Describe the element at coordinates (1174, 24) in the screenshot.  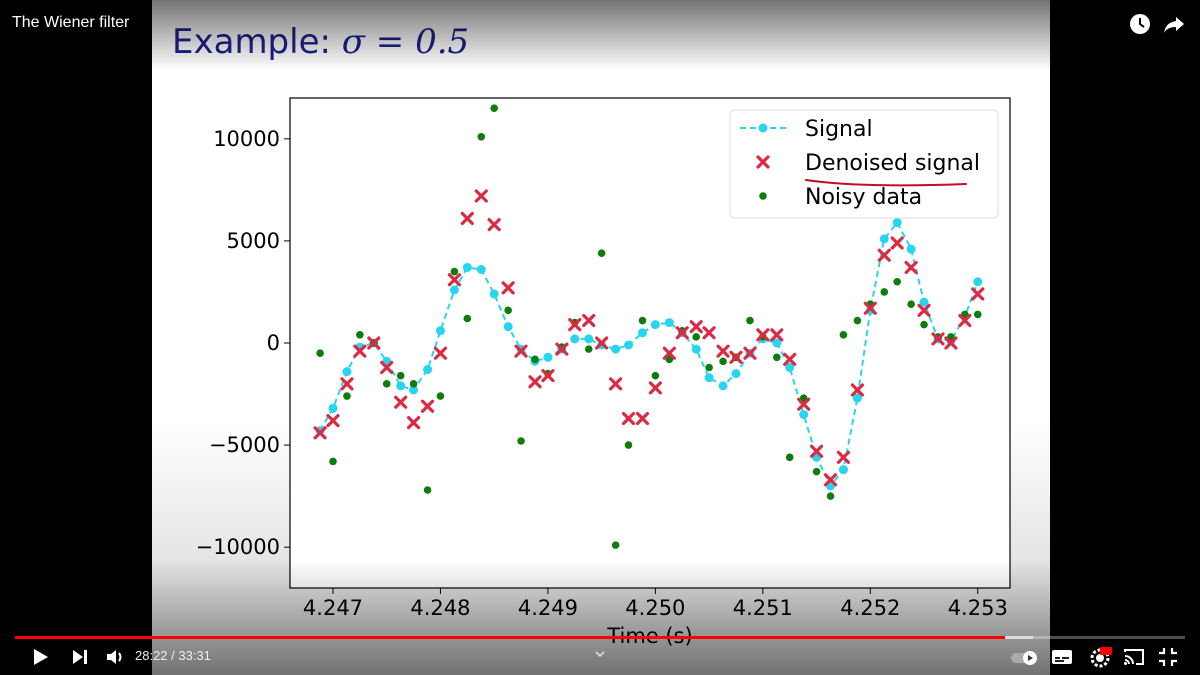
I see `share-arrow-icon` at that location.